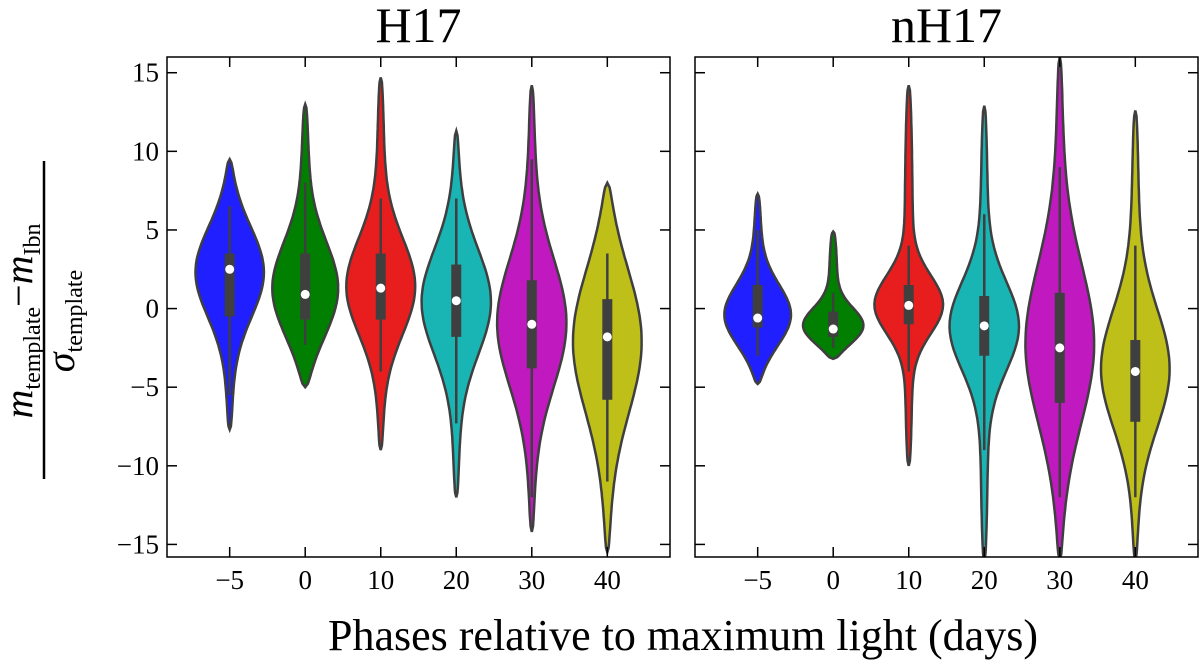 The image size is (1200, 669). Describe the element at coordinates (144, 387) in the screenshot. I see `y-tick-label: −5` at that location.